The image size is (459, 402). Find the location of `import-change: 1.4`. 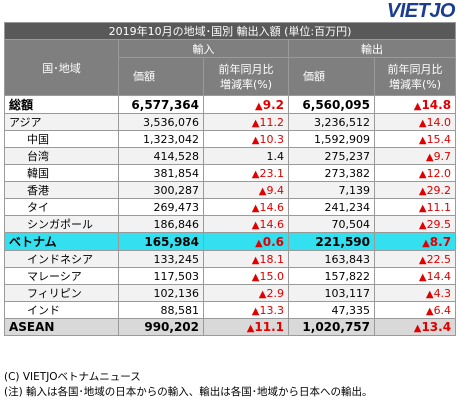

import-change: 1.4 is located at coordinates (246, 156).